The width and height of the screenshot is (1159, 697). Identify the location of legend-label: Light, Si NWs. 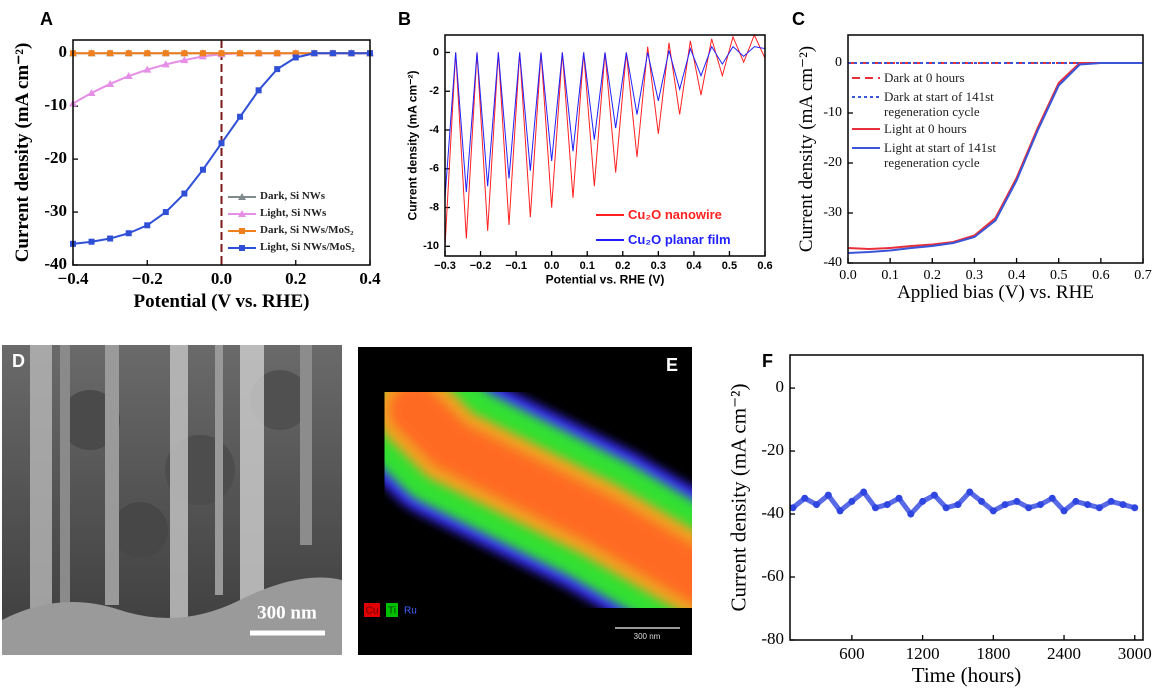
(293, 213).